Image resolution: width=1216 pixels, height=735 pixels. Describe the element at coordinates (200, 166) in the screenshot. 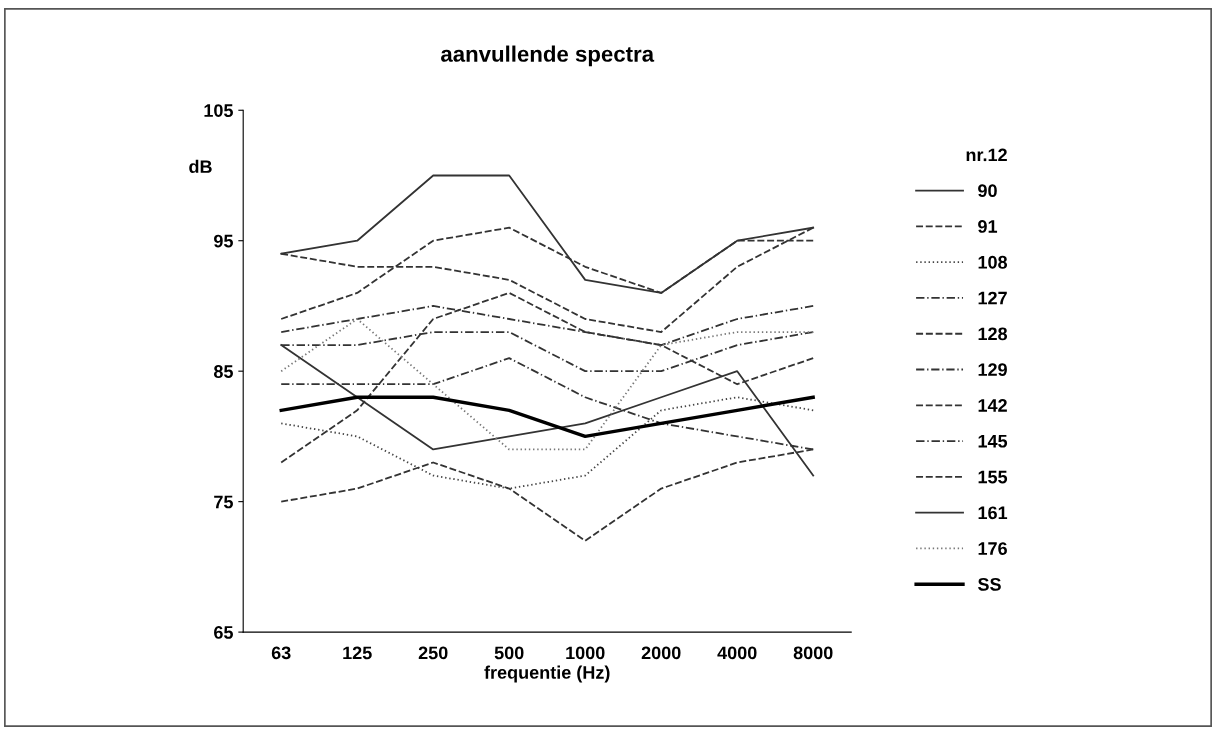

I see `y-axis-title: dB` at that location.